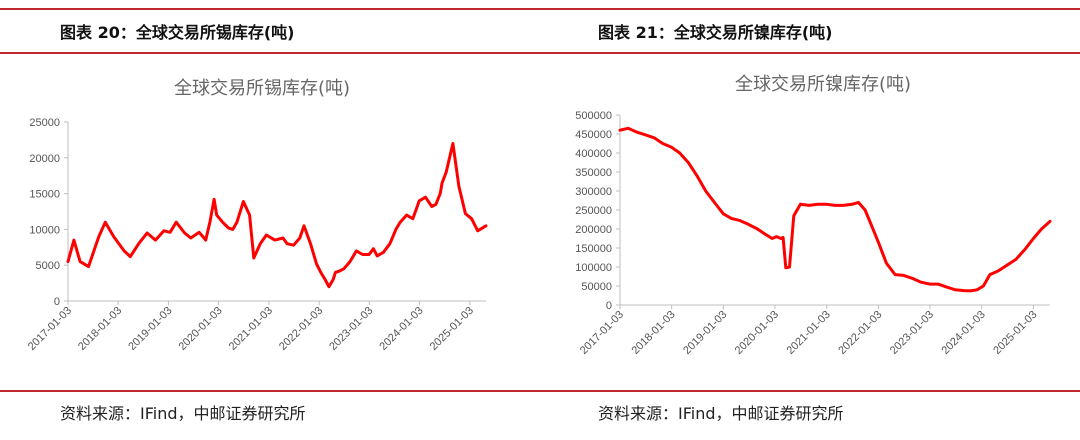  Describe the element at coordinates (44, 159) in the screenshot. I see `y-tick-label: 20000` at that location.